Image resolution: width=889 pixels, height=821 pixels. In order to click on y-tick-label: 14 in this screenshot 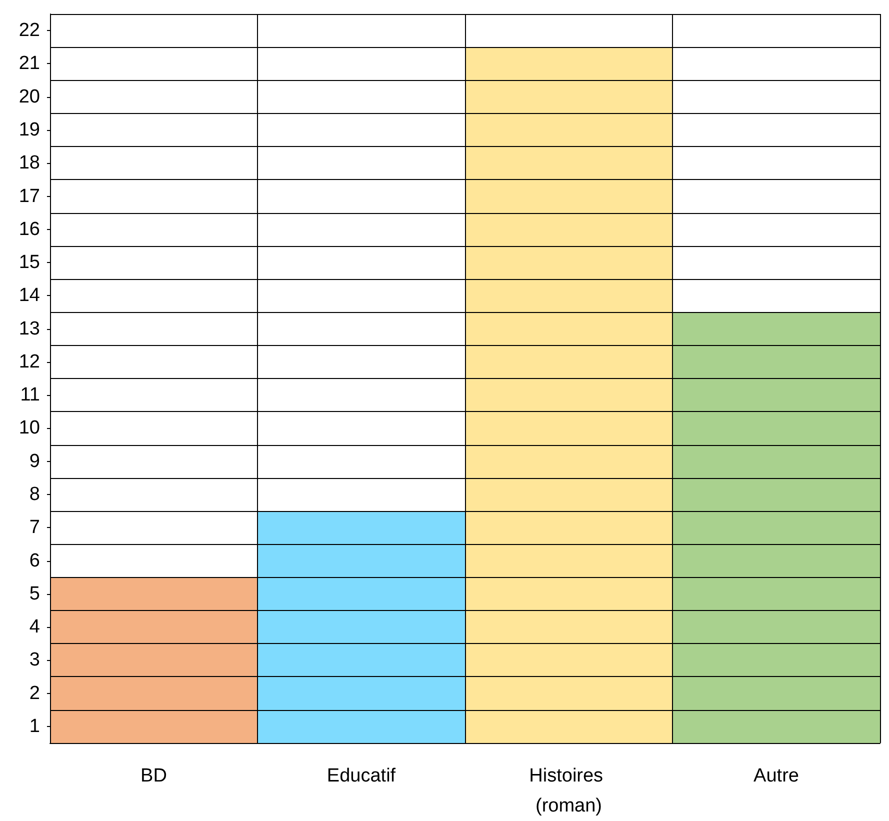, I will do `click(29, 295)`.